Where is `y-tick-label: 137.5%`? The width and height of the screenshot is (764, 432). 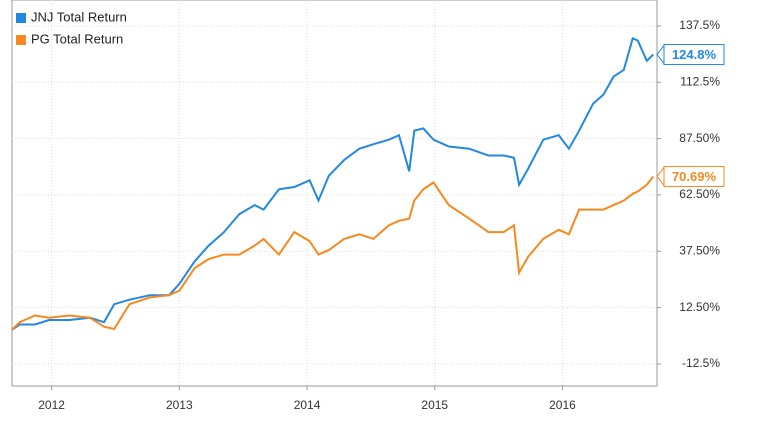
y-tick-label: 137.5% is located at coordinates (699, 25).